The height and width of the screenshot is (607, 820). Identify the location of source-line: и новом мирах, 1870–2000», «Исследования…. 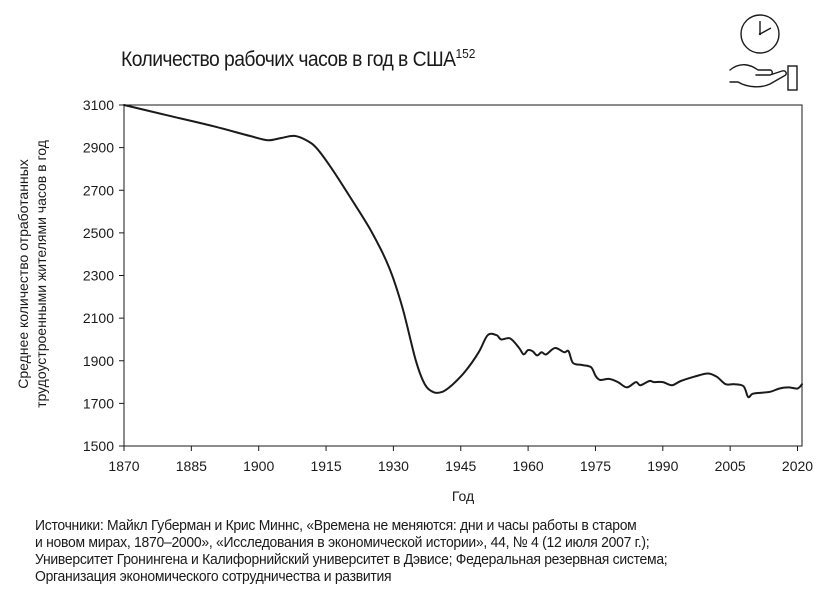
(342, 542).